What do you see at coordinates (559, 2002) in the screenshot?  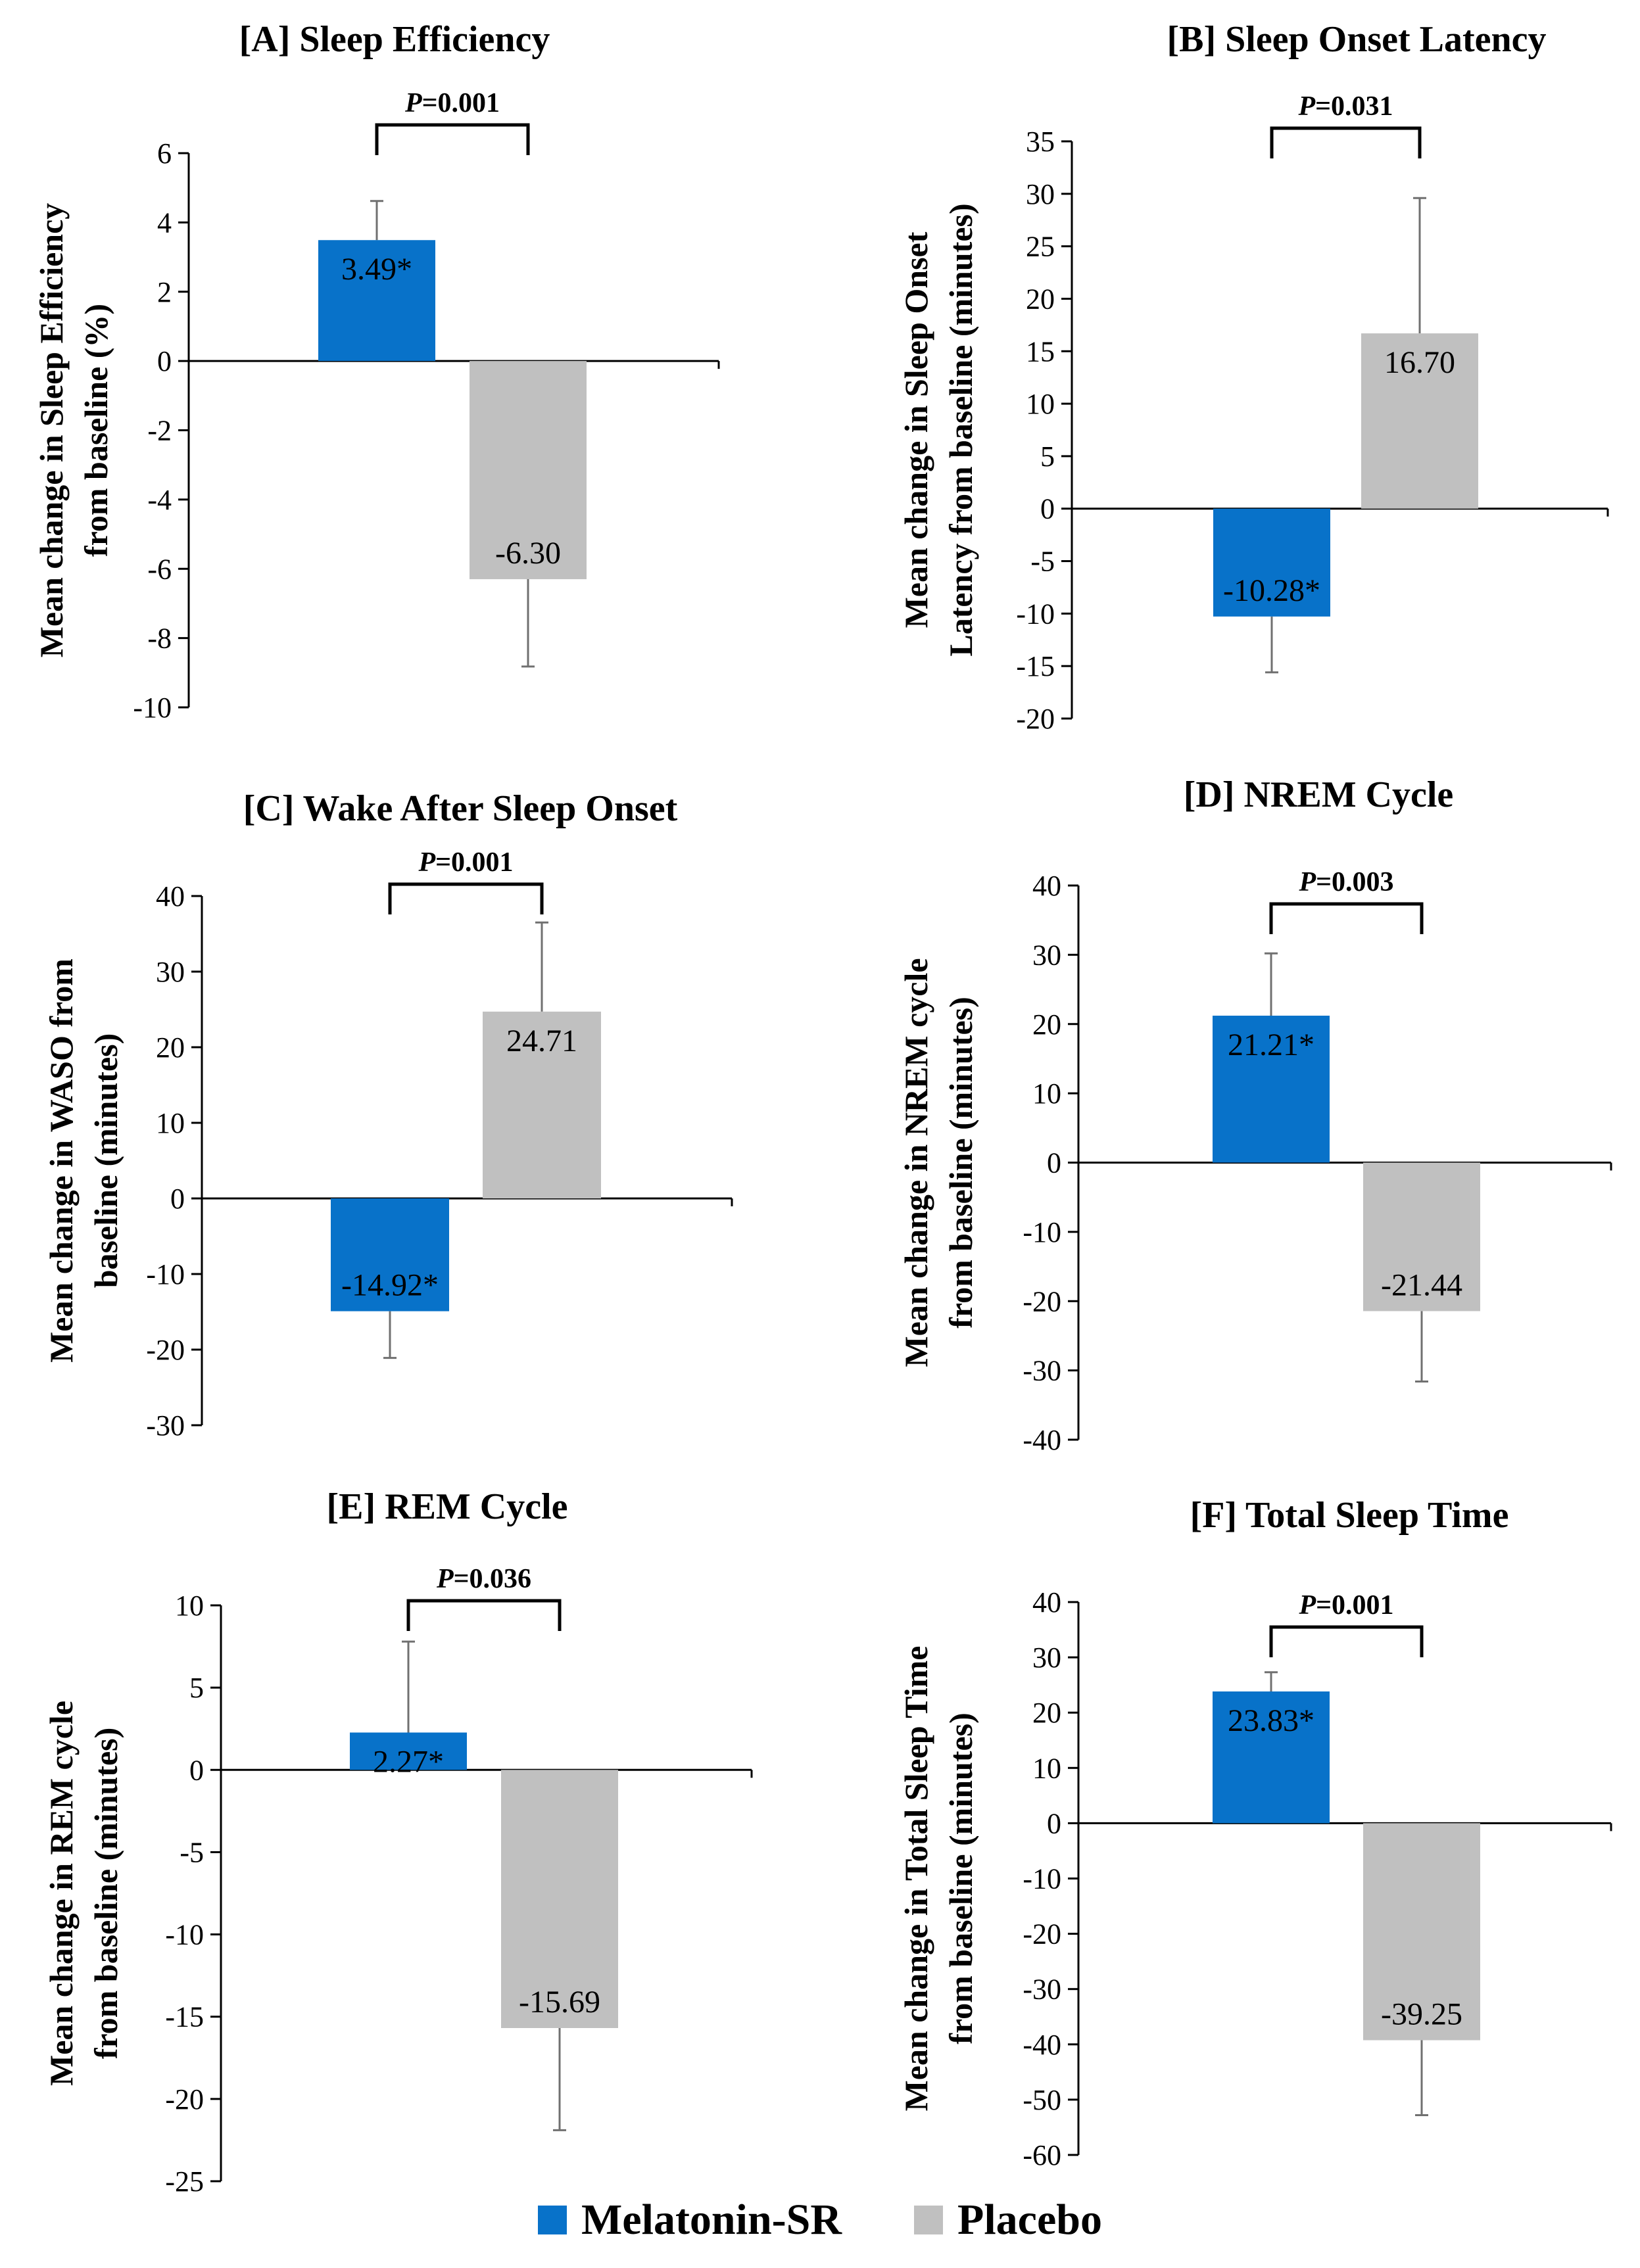 I see `data-label-placebo: -15.69` at bounding box center [559, 2002].